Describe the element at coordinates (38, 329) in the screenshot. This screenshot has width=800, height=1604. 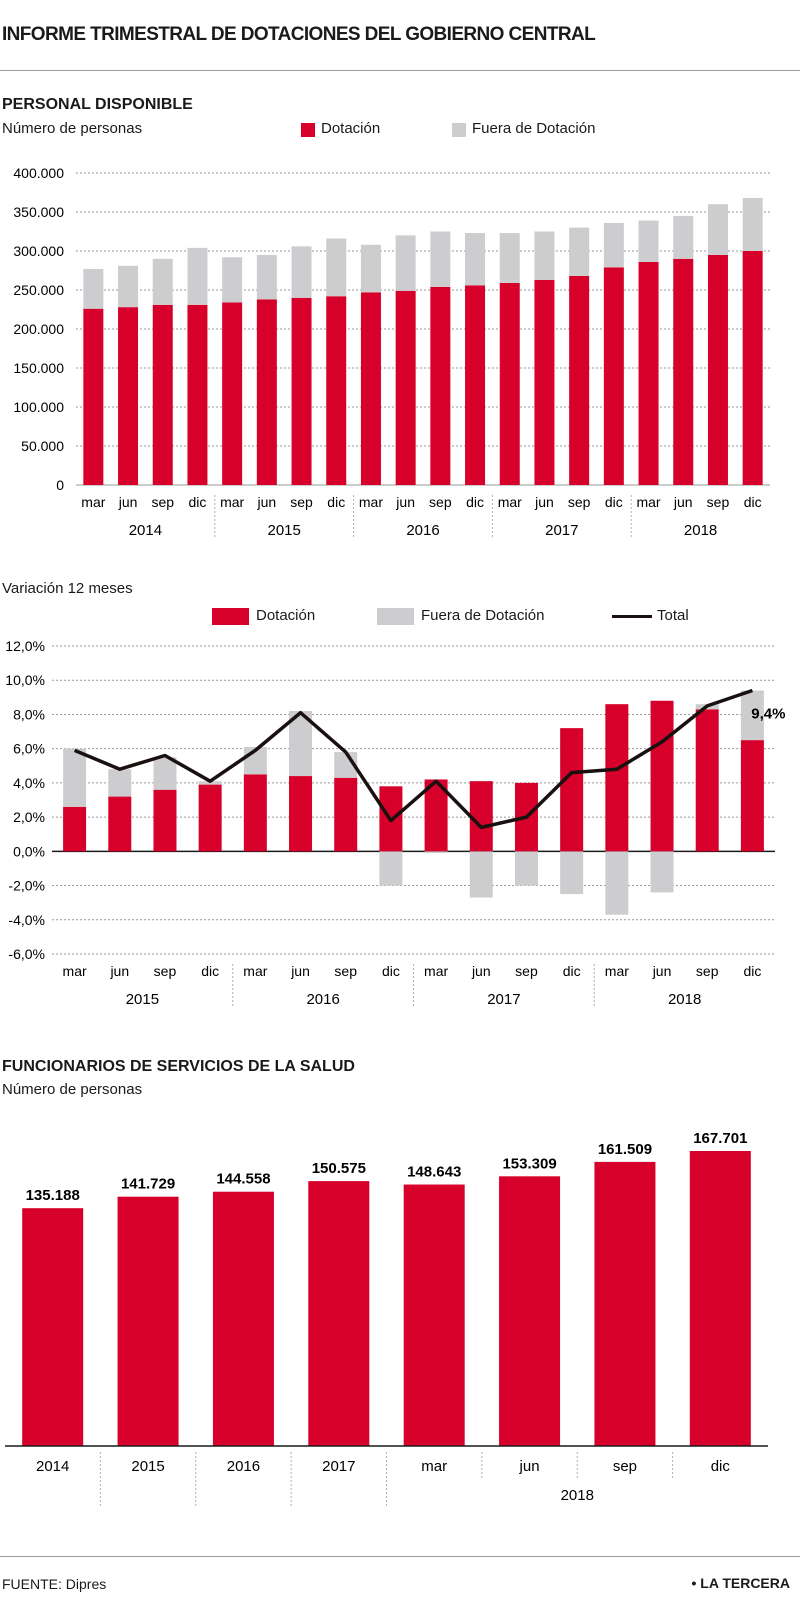
I see `y-tick-label: 200.000` at that location.